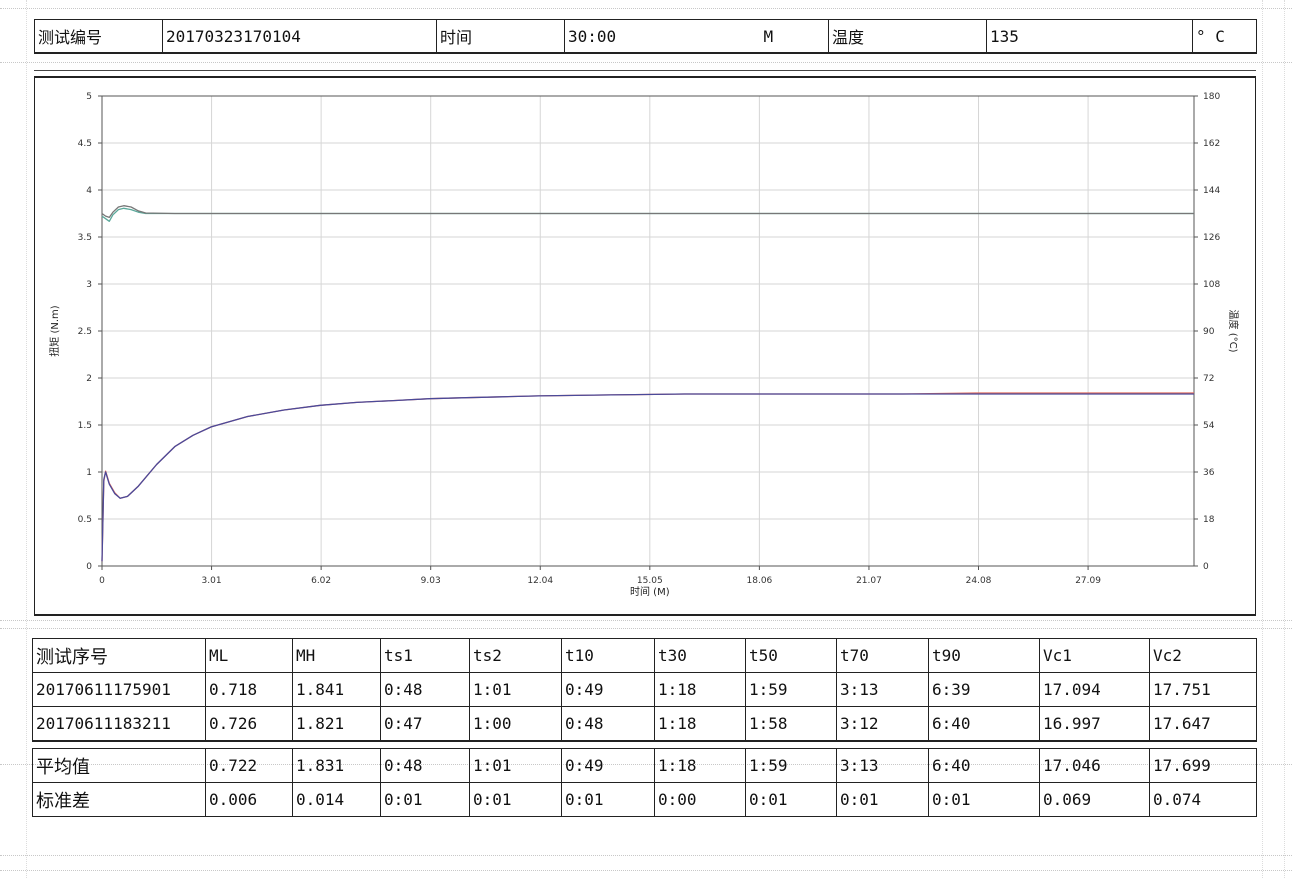 This screenshot has height=878, width=1292. Describe the element at coordinates (336, 689) in the screenshot. I see `cell-mh: 1.841` at that location.